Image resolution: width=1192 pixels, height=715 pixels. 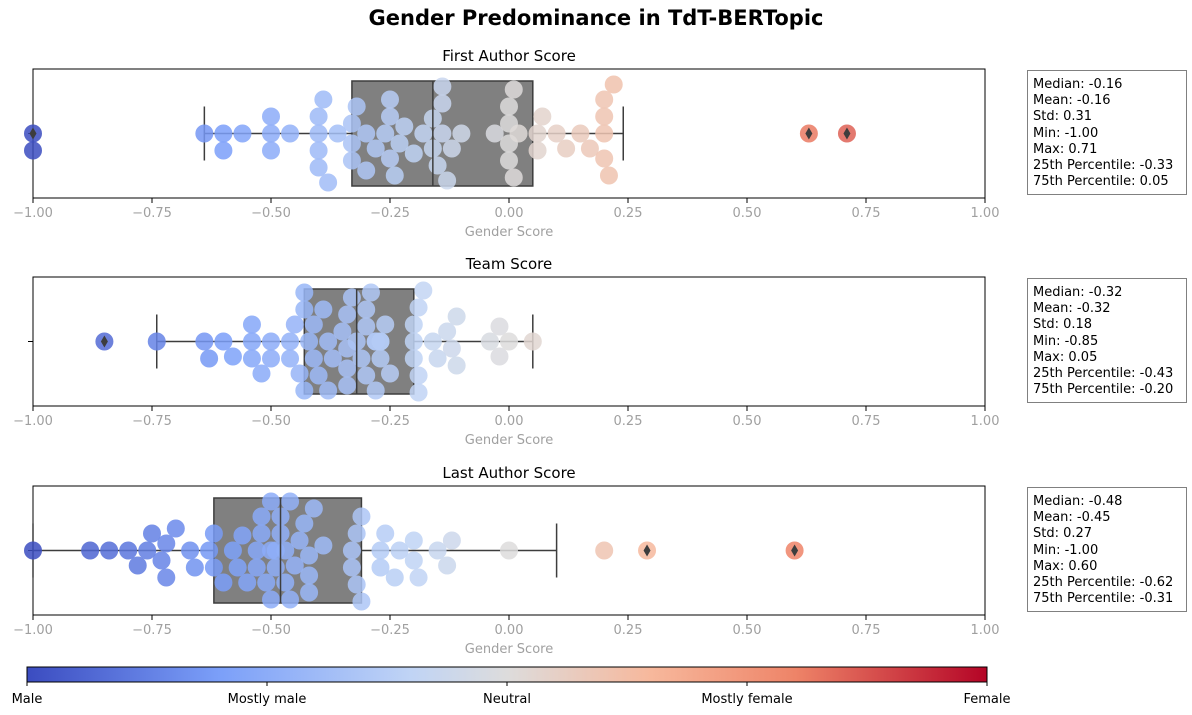 What do you see at coordinates (746, 699) in the screenshot?
I see `colorbar-label: Mostly female` at bounding box center [746, 699].